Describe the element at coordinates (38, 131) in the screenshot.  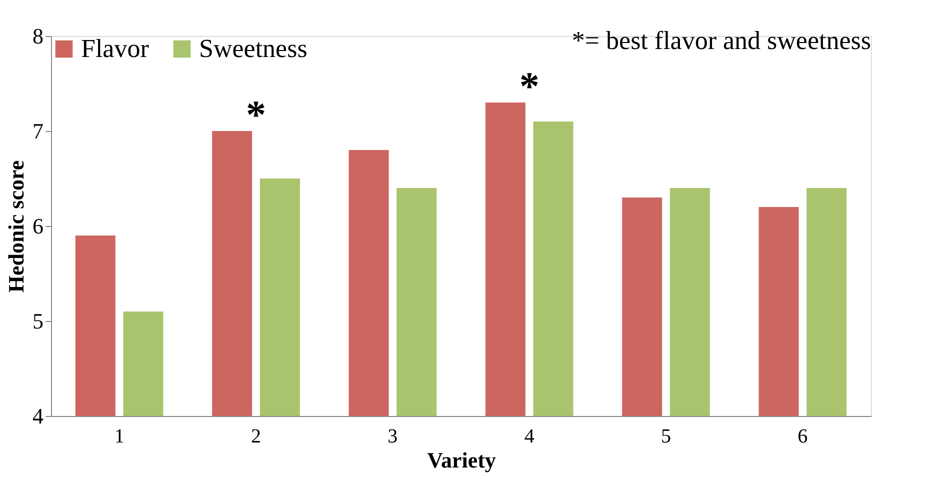
I see `y-tick-label: 7` at that location.